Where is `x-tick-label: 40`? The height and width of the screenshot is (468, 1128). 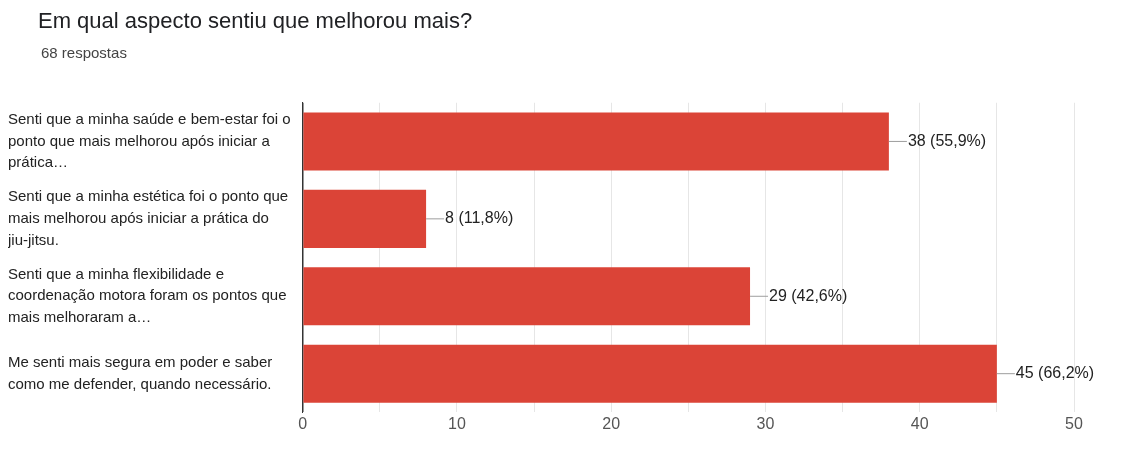
x-tick-label: 40 is located at coordinates (919, 424).